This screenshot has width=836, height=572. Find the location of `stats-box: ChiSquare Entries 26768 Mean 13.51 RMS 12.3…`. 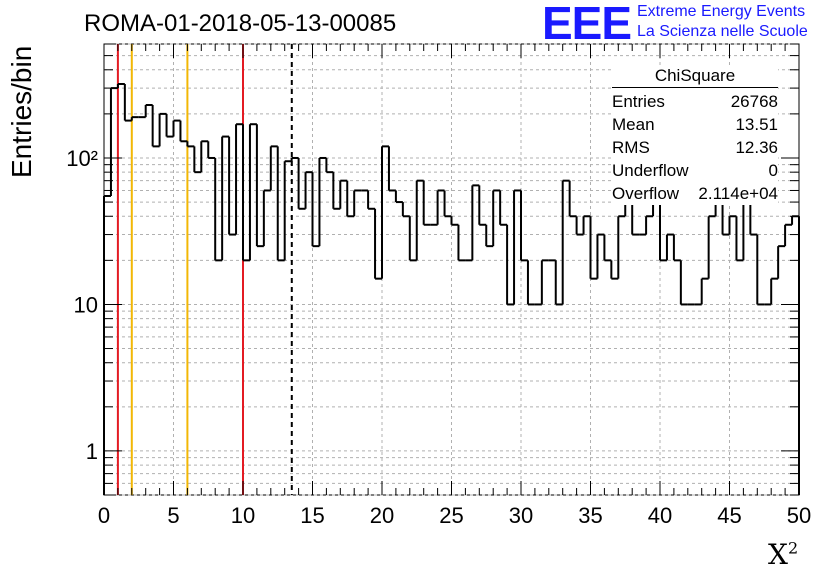

stats-box: ChiSquare Entries 26768 Mean 13.51 RMS 12.3… is located at coordinates (695, 135).